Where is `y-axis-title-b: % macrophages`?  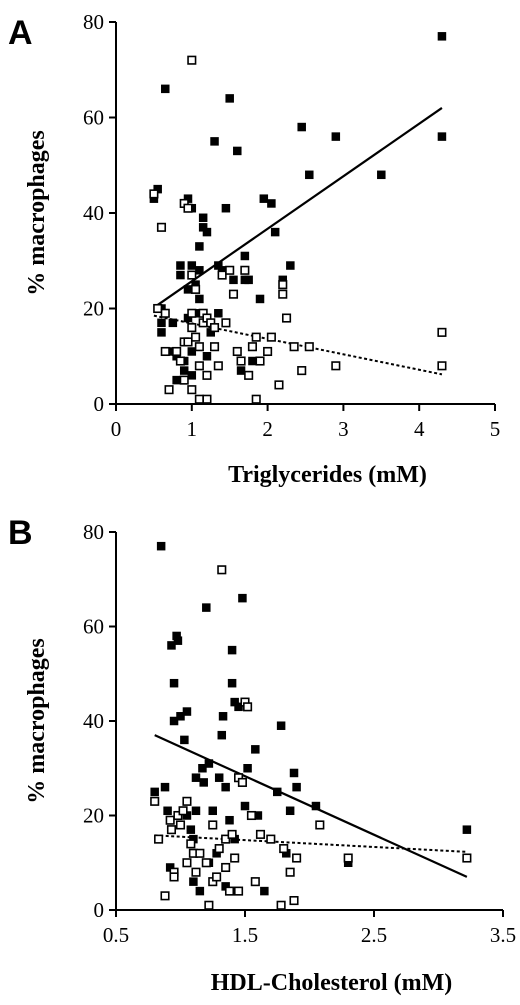
y-axis-title-b: % macrophages is located at coordinates (37, 721).